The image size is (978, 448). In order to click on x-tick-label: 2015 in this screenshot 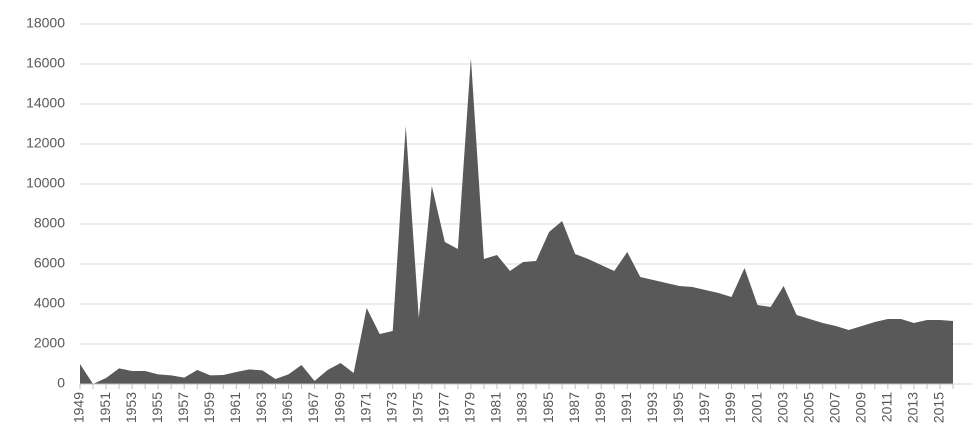, I will do `click(939, 407)`.